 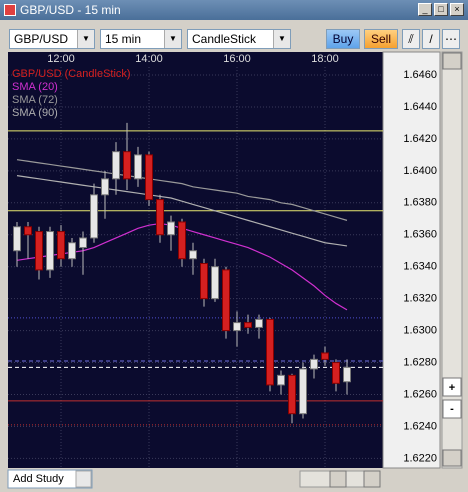 I want to click on scroll-down, so click(x=452, y=458).